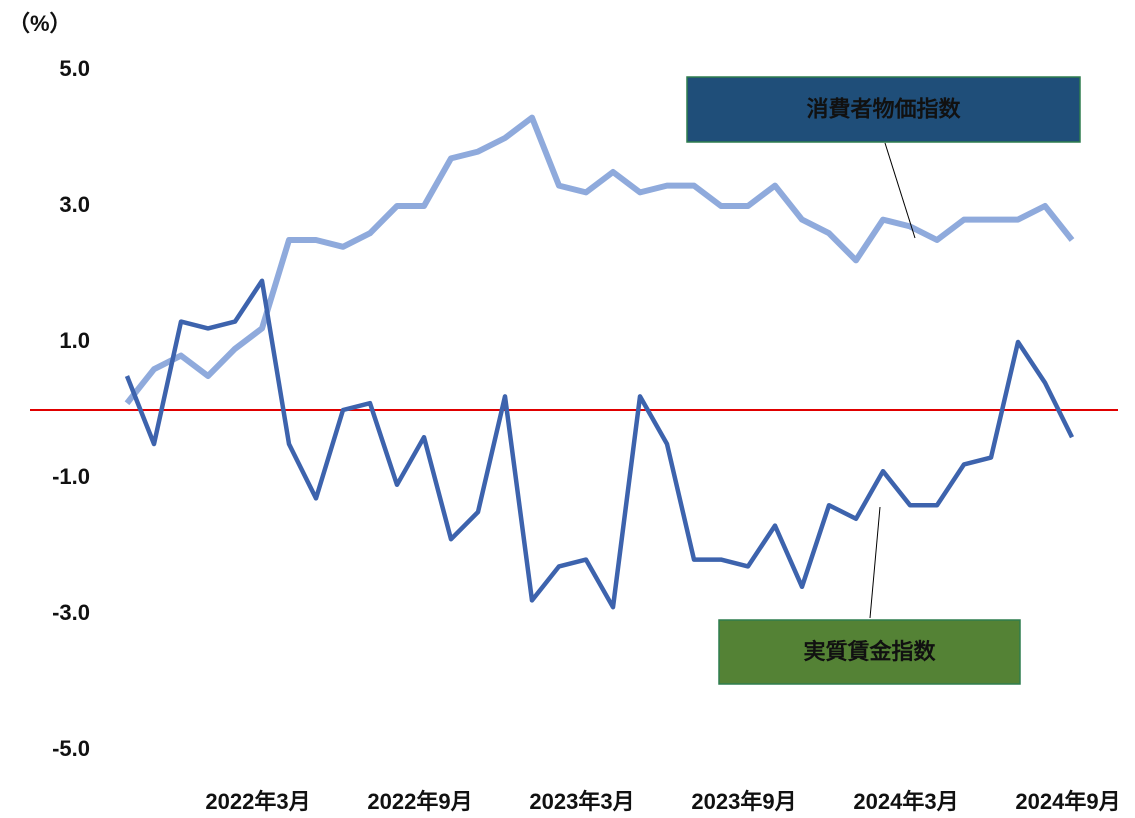  What do you see at coordinates (581, 801) in the screenshot?
I see `x-tick-label: 2023年3月` at bounding box center [581, 801].